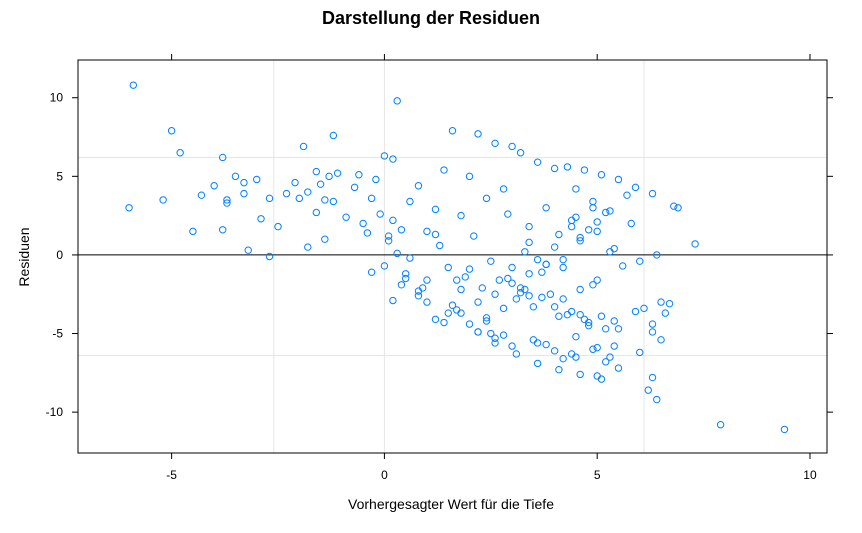 The width and height of the screenshot is (862, 533). What do you see at coordinates (597, 475) in the screenshot?
I see `x-tick-label: 5` at bounding box center [597, 475].